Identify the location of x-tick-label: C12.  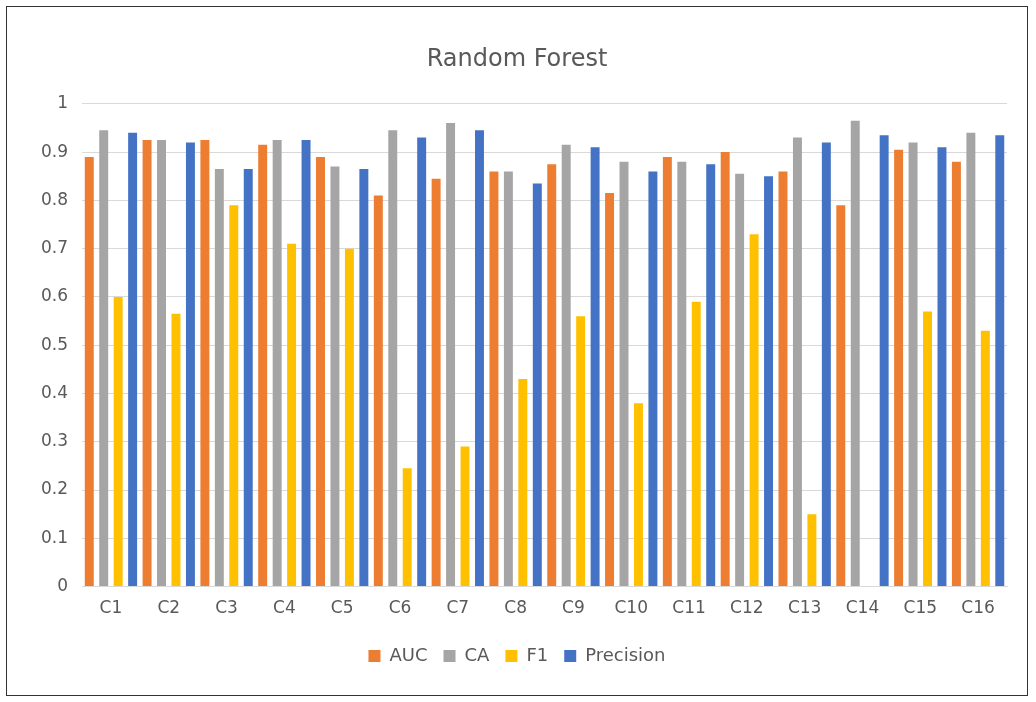
(747, 607).